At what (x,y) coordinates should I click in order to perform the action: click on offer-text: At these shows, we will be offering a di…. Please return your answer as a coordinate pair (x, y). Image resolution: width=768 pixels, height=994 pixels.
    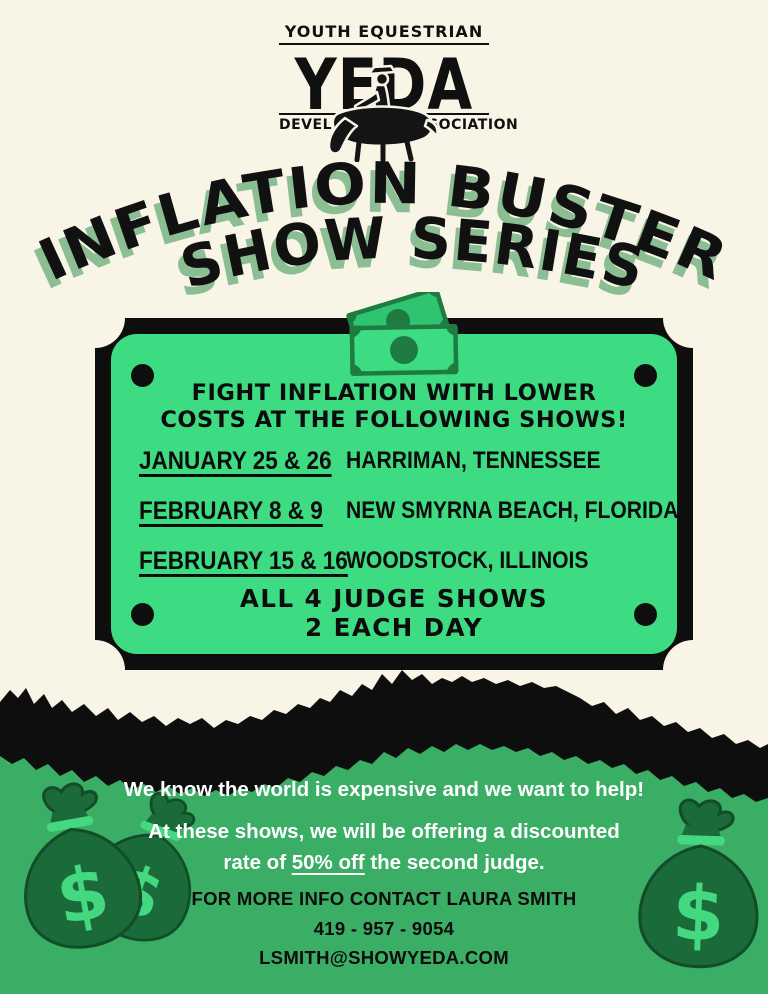
    Looking at the image, I should click on (384, 847).